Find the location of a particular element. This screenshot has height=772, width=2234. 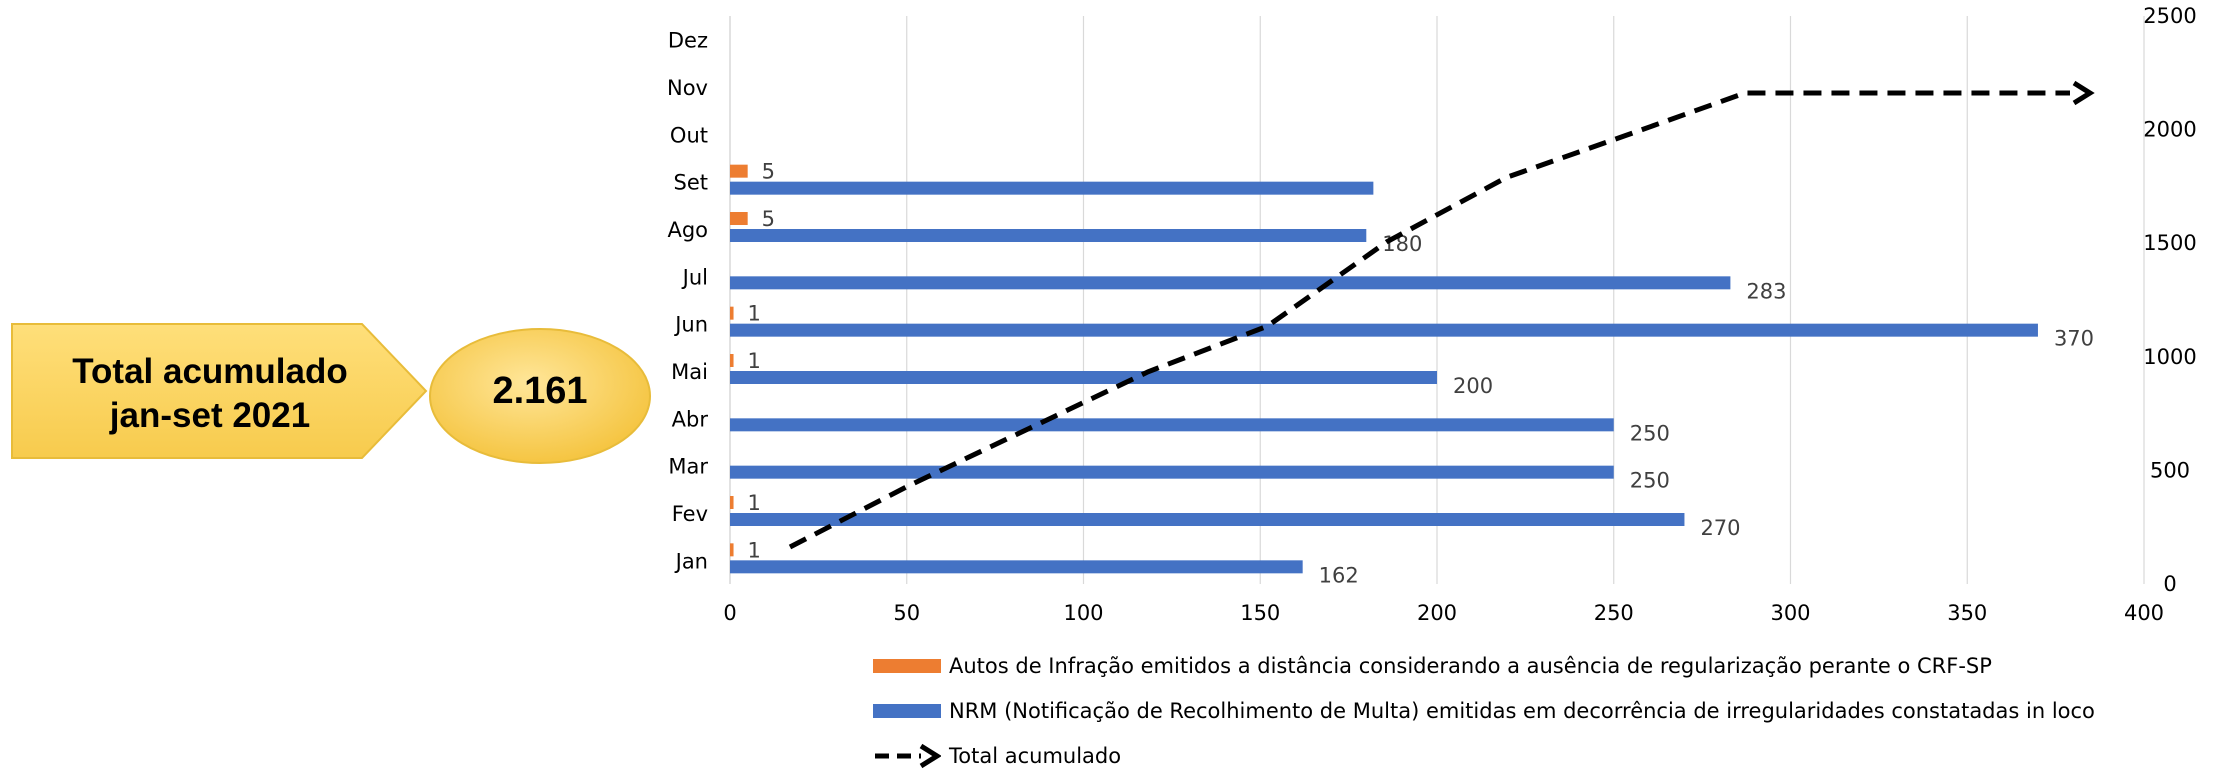

secondary-tick-label: 500 is located at coordinates (2170, 470).